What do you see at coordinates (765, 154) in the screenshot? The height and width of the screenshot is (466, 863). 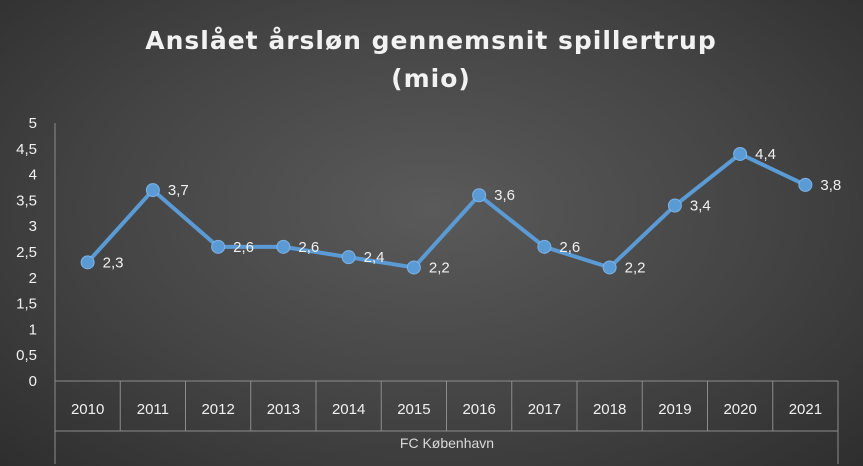 I see `data-label: 4,4` at bounding box center [765, 154].